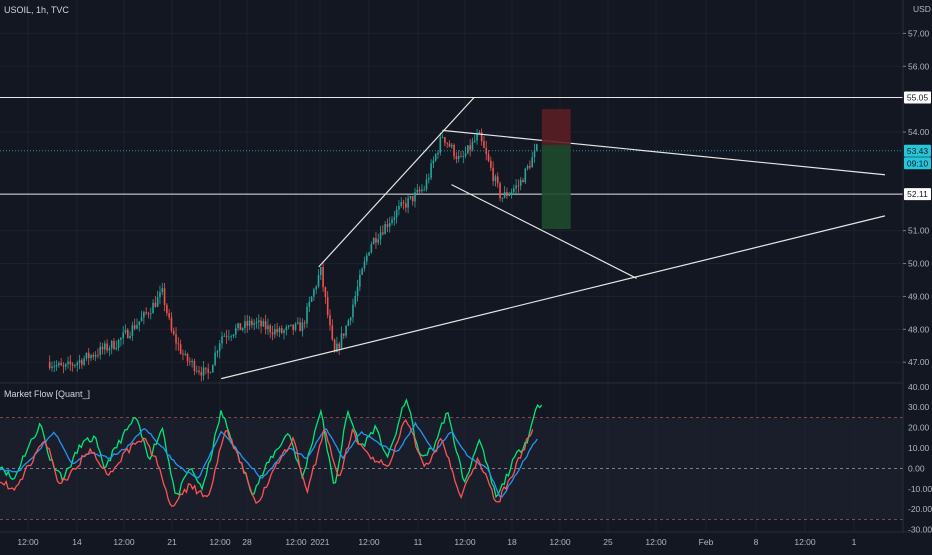 The height and width of the screenshot is (555, 932). I want to click on take-profit-zone, so click(556, 187).